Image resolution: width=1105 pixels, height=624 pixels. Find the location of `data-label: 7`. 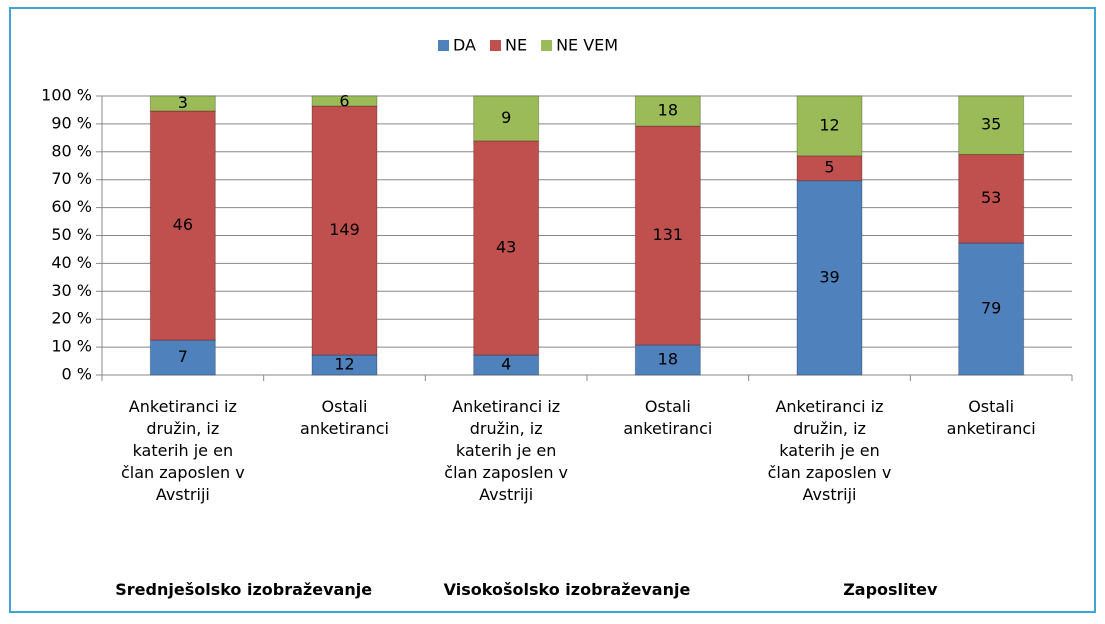

data-label: 7 is located at coordinates (183, 356).